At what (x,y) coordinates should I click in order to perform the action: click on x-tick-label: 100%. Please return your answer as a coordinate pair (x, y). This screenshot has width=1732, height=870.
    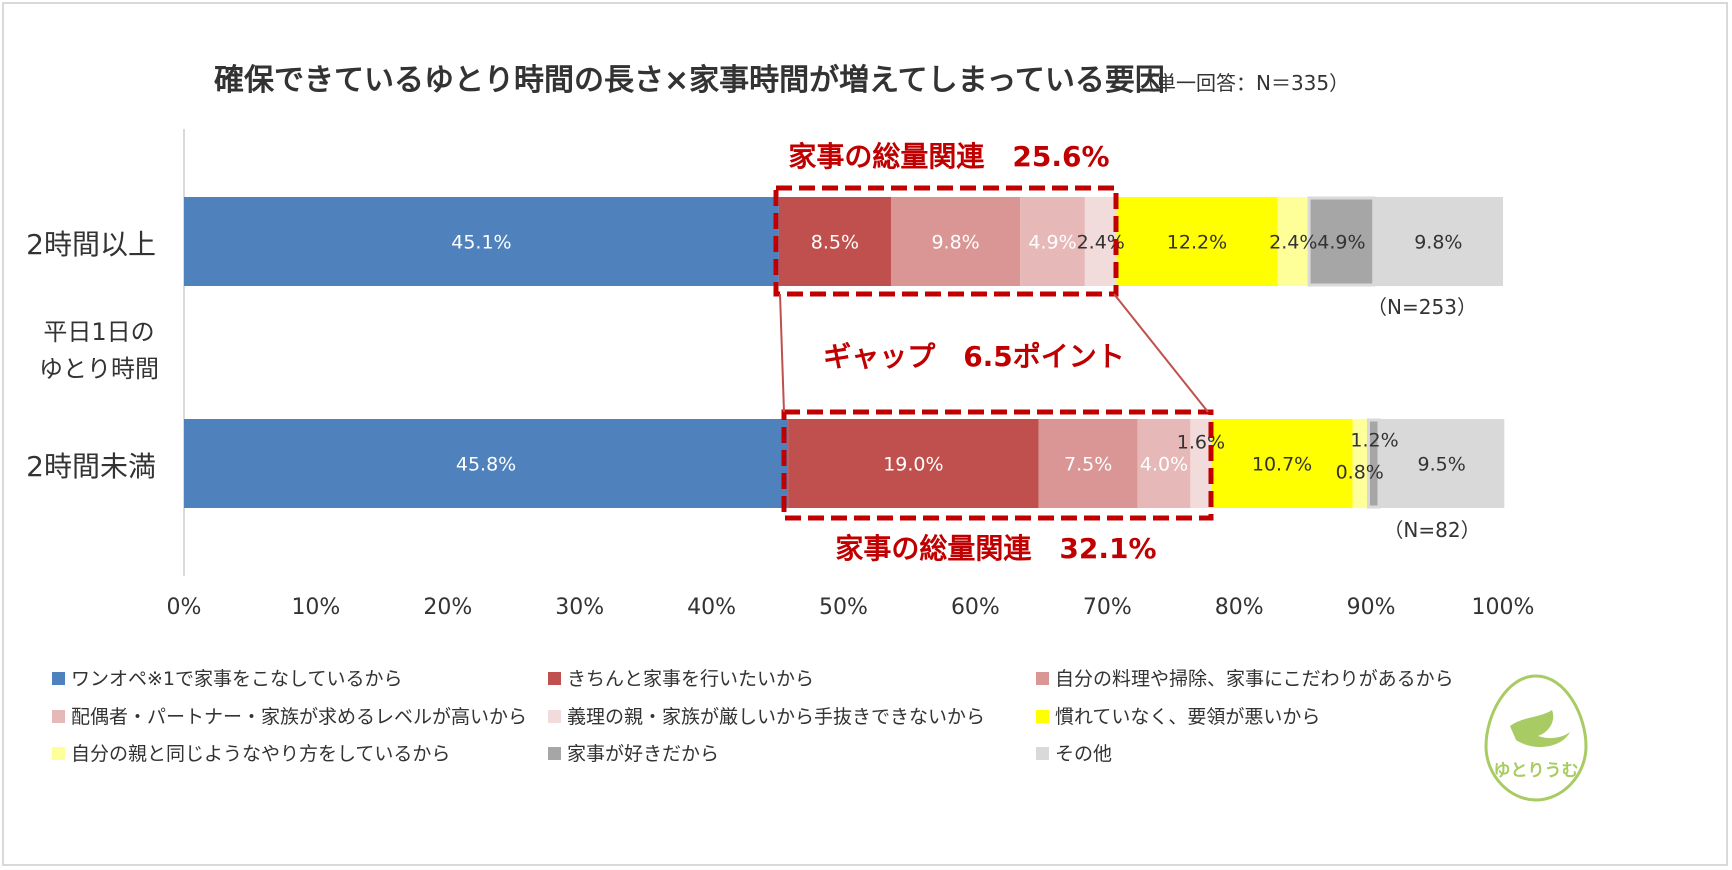
    Looking at the image, I should click on (1503, 607).